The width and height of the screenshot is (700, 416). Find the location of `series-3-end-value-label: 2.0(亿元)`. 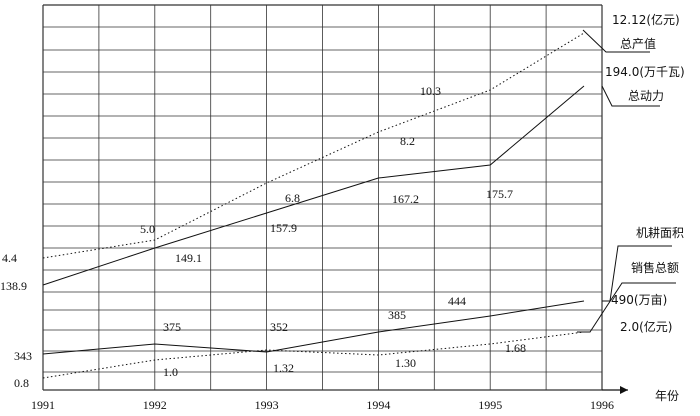

series-3-end-value-label: 2.0(亿元) is located at coordinates (646, 326).